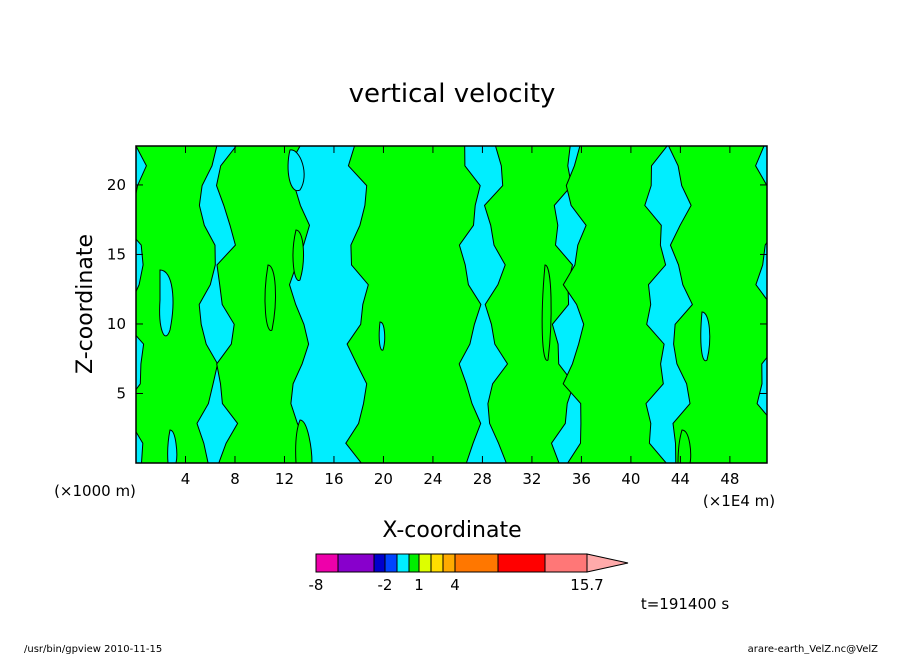 This screenshot has width=904, height=654. I want to click on y-tick-label: 5, so click(121, 393).